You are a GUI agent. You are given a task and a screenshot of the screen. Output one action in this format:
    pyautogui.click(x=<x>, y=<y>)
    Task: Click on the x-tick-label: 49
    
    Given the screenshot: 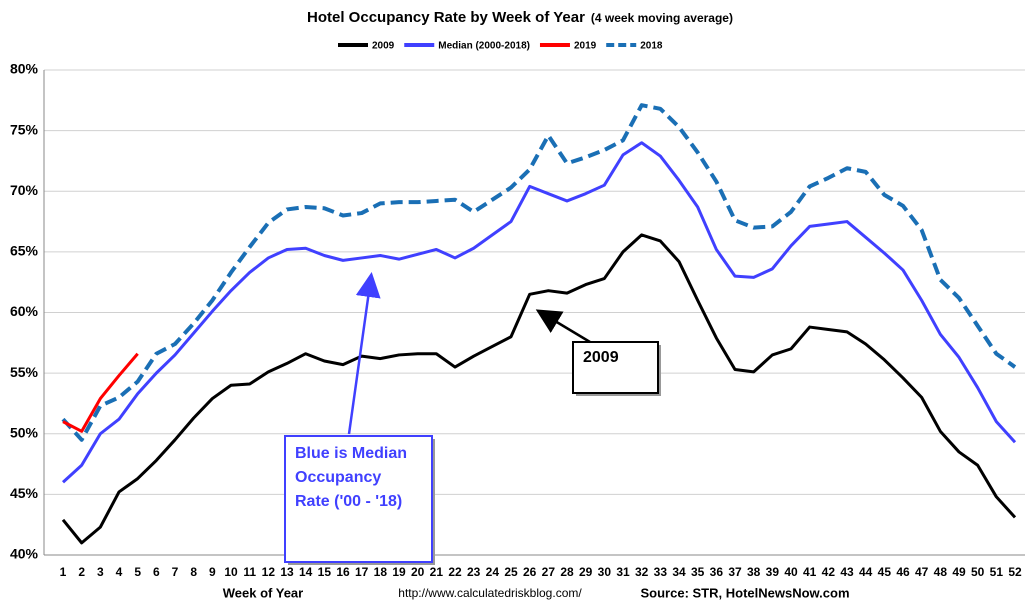 What is the action you would take?
    pyautogui.click(x=959, y=572)
    